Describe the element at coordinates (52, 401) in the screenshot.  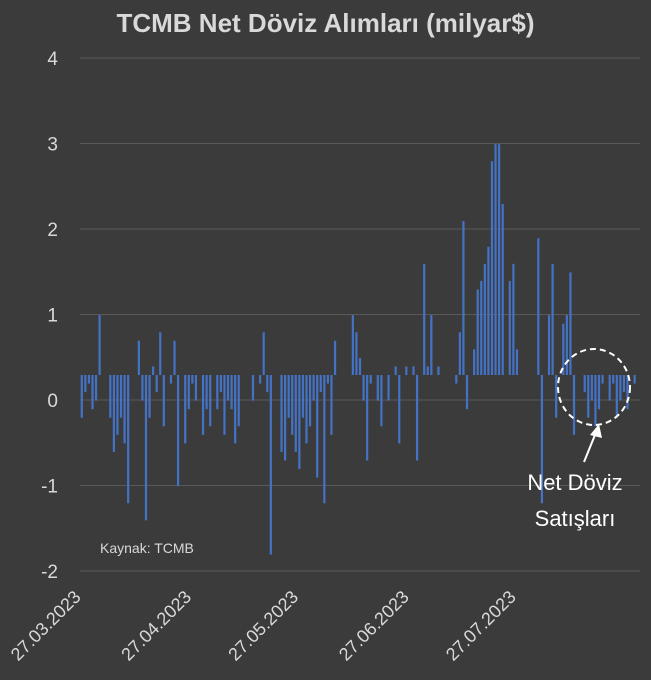
I see `y-tick-label: 0` at that location.